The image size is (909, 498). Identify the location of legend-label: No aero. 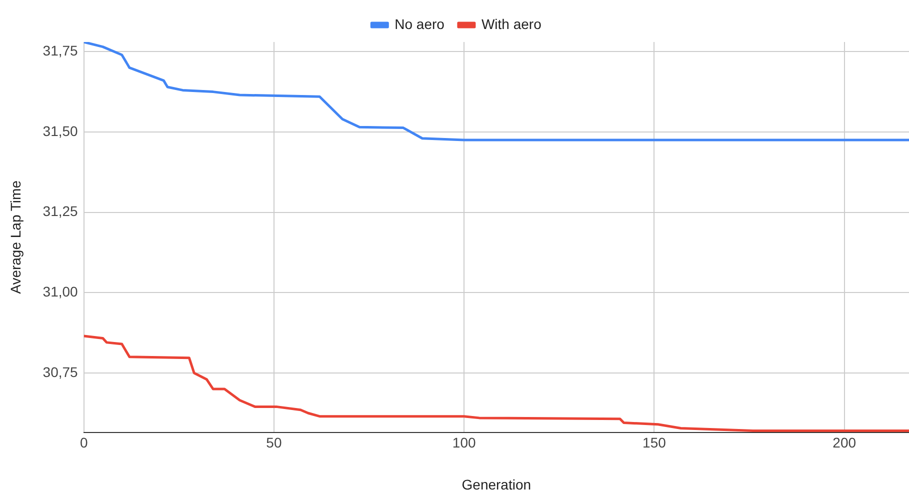
(419, 24).